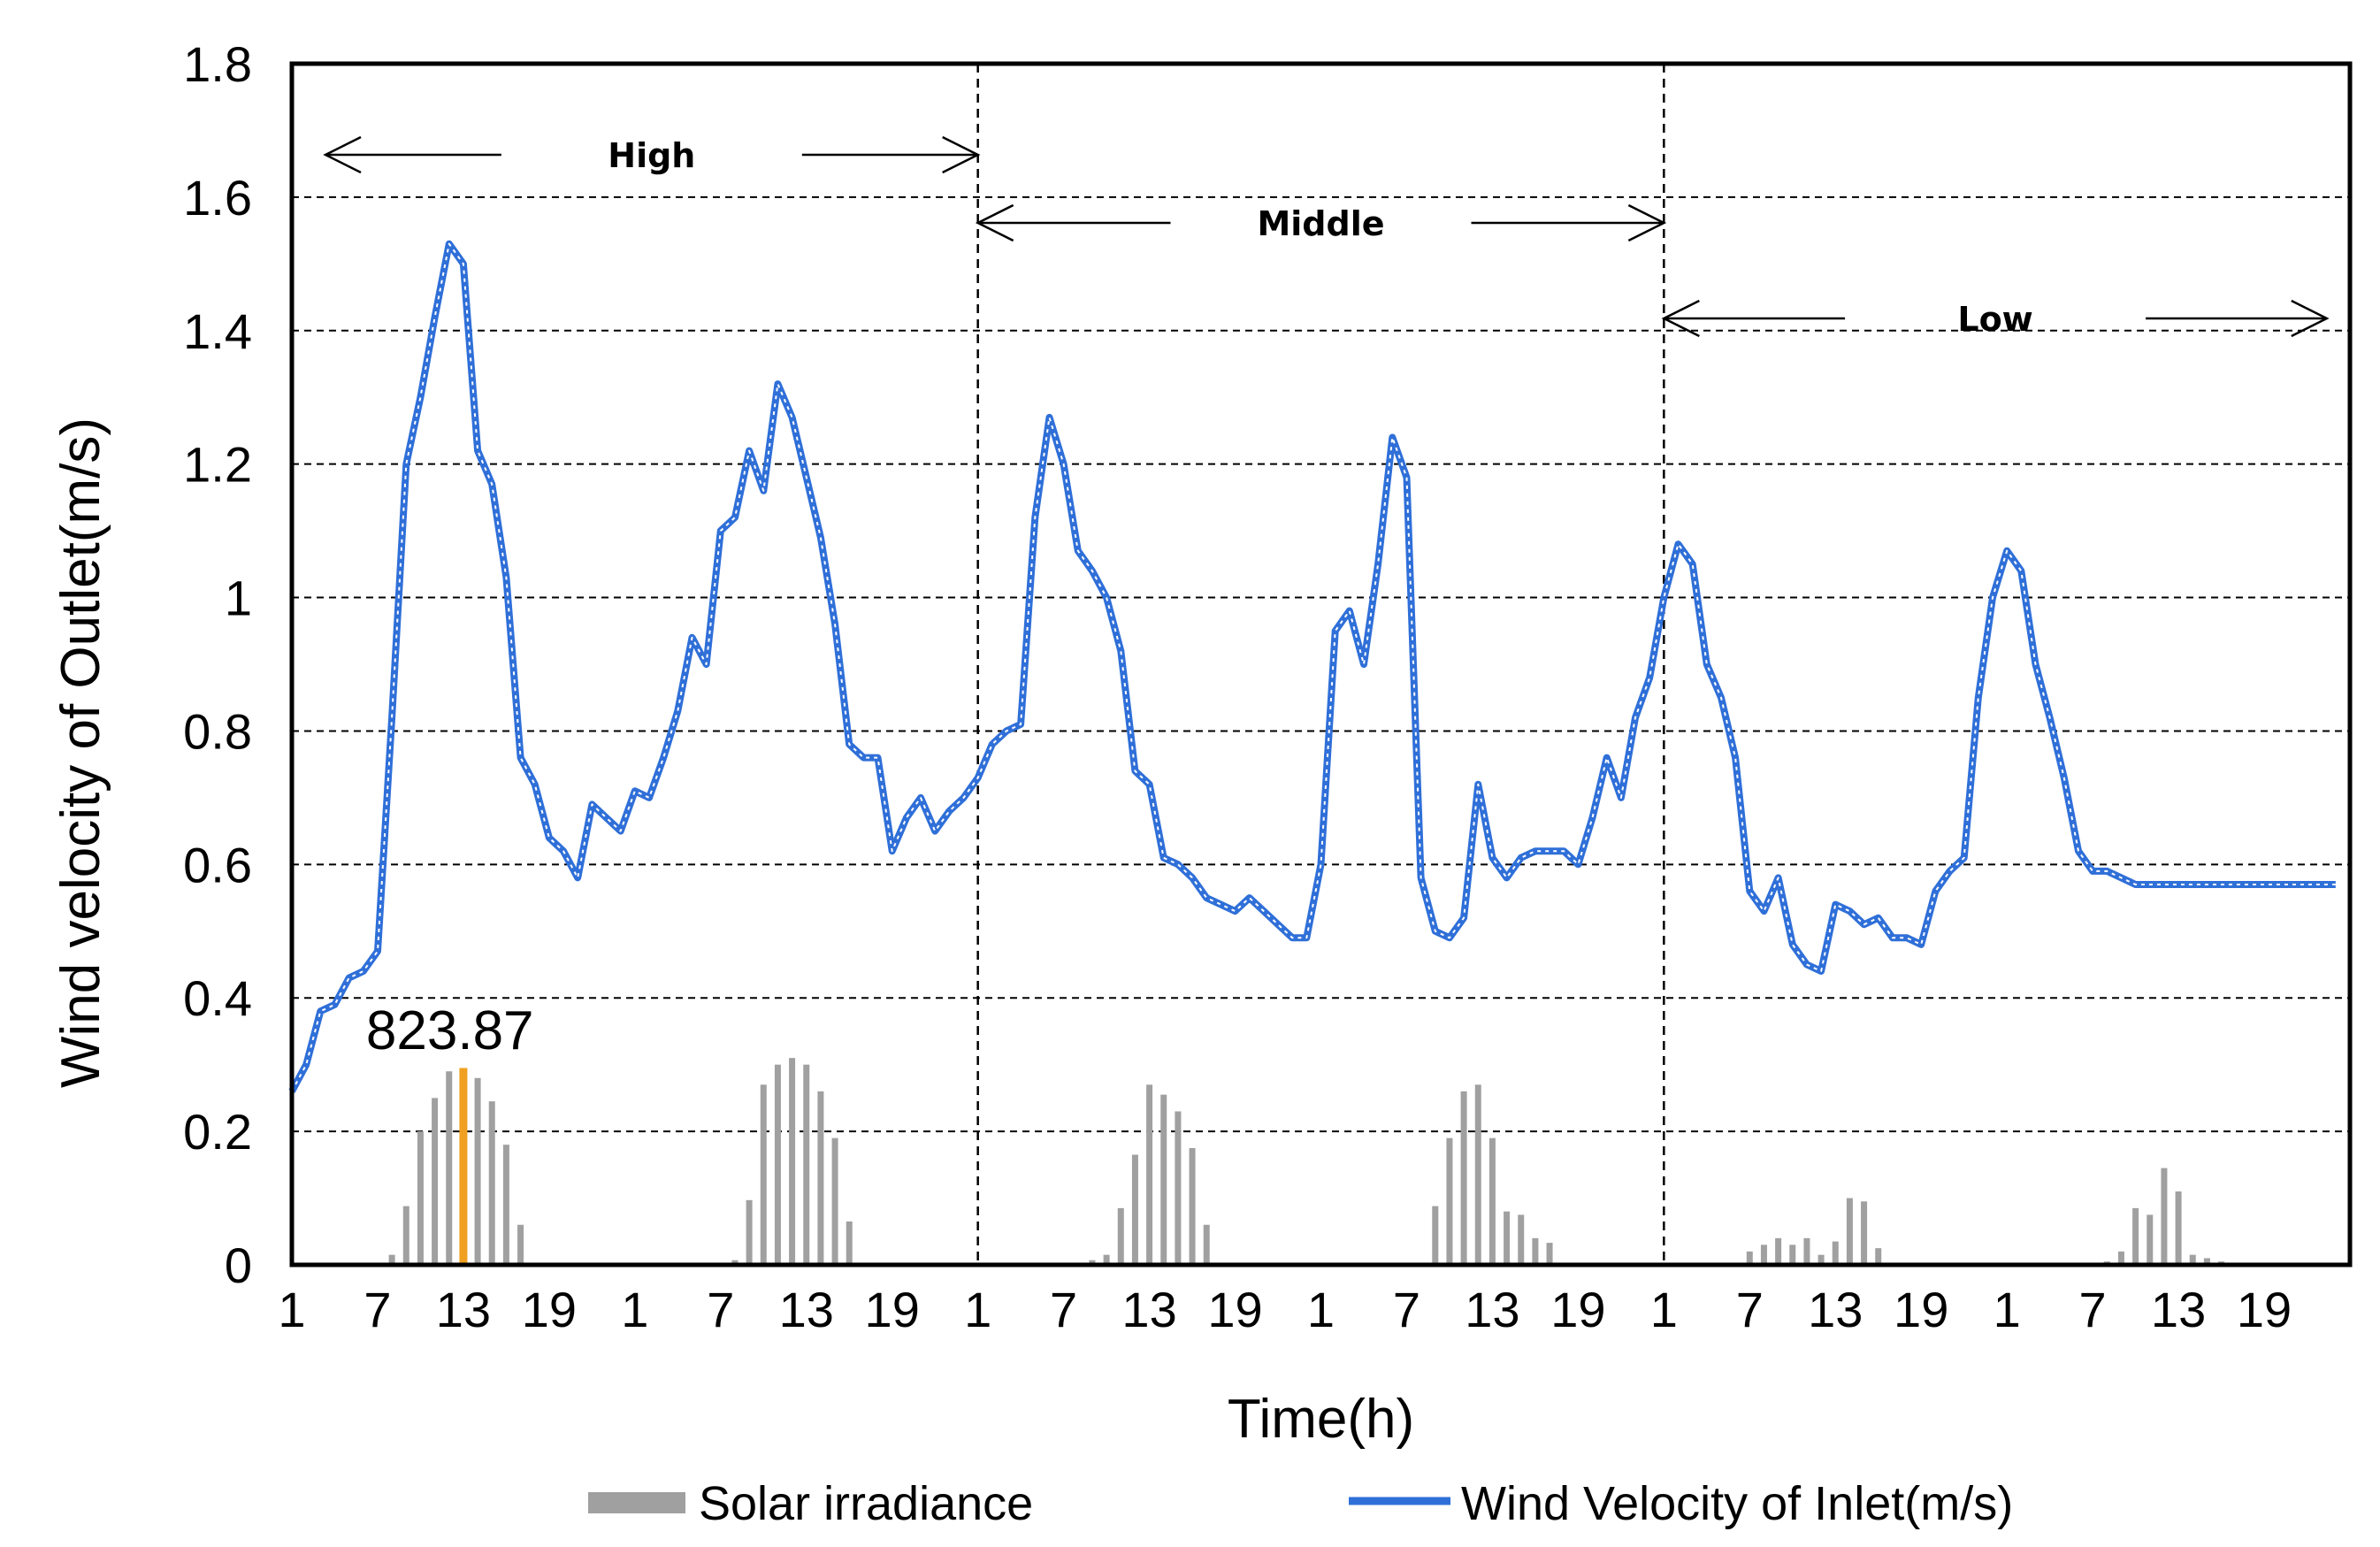 This screenshot has width=2380, height=1547. What do you see at coordinates (636, 1502) in the screenshot?
I see `legend-solar-irradiance-swatch` at bounding box center [636, 1502].